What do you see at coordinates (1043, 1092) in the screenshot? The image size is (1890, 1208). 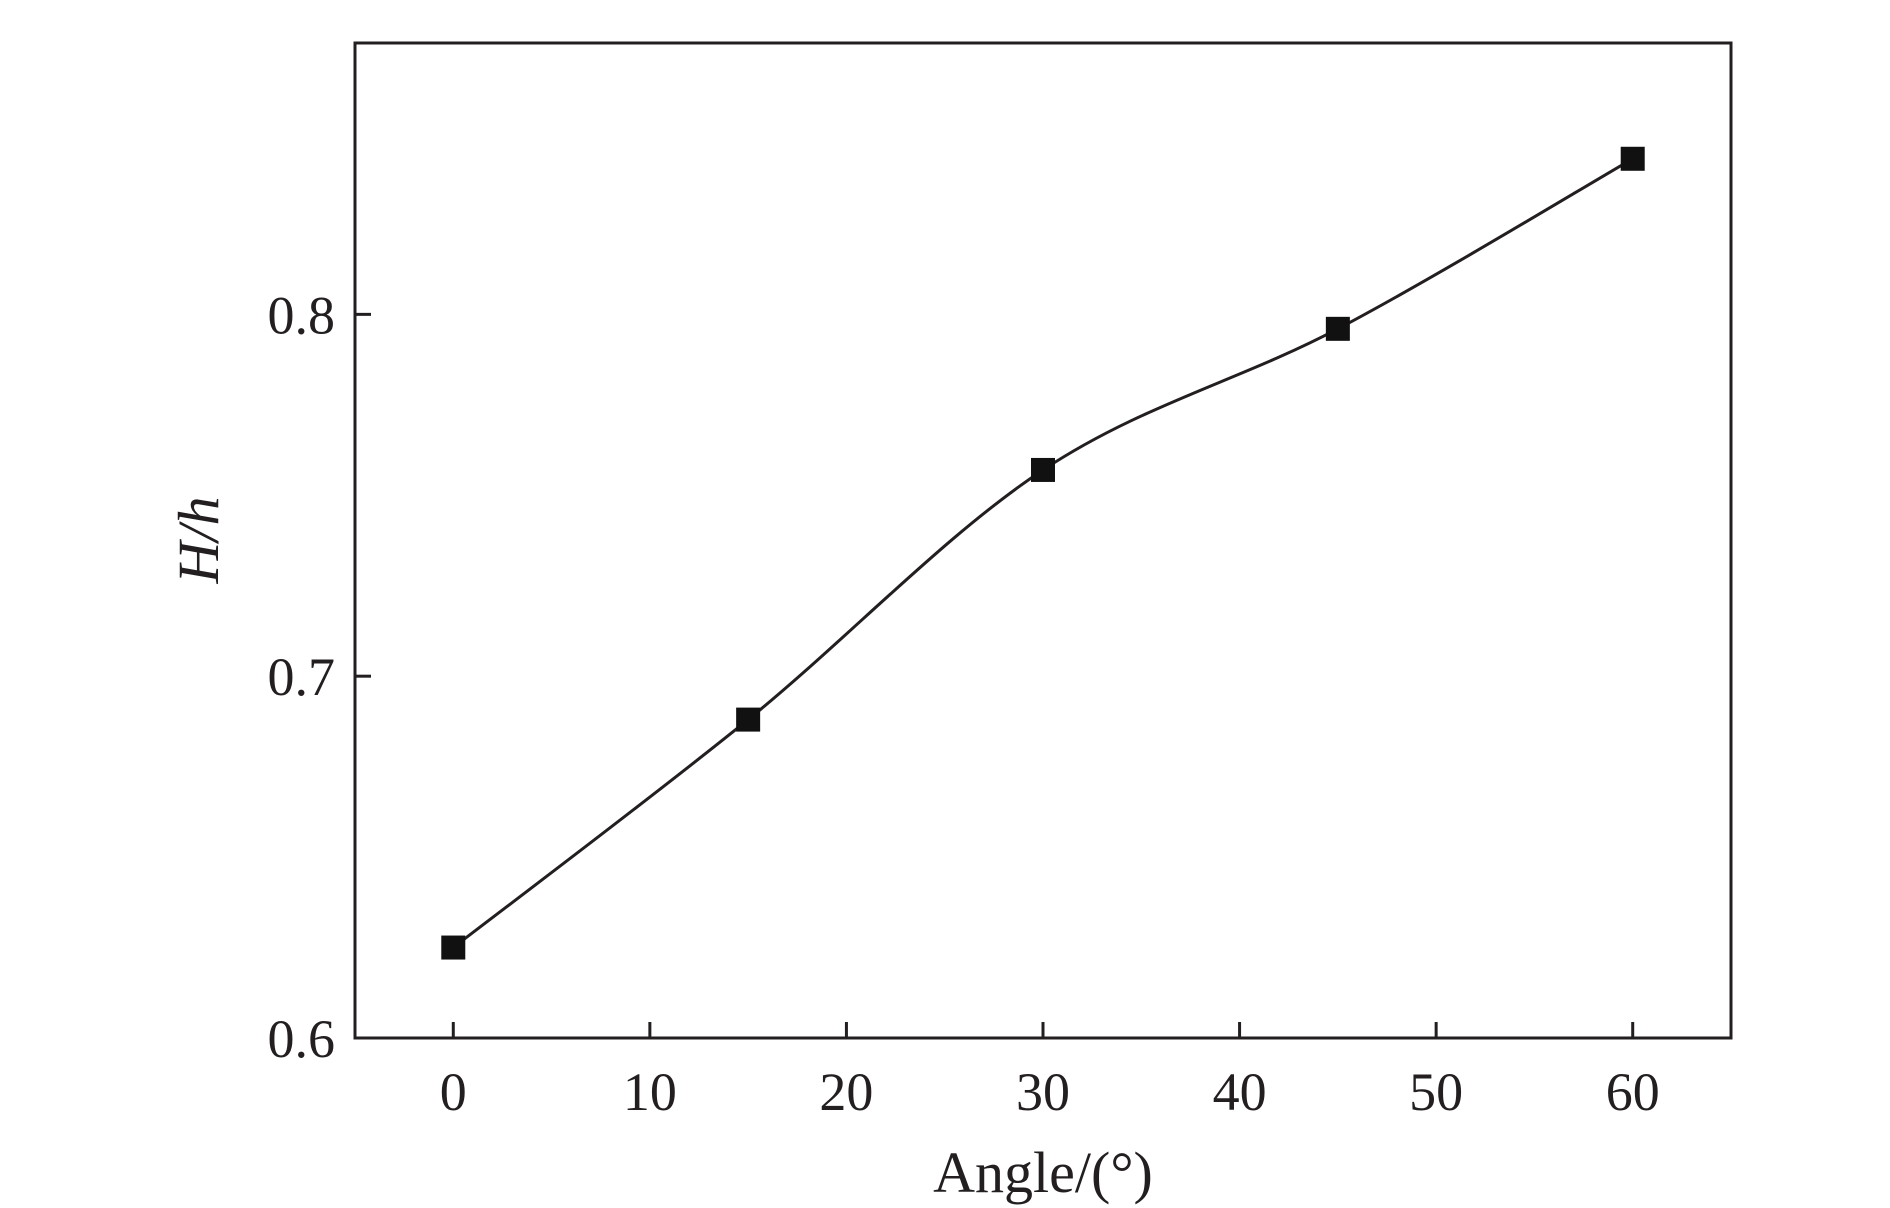 I see `x-tick-label: 30` at bounding box center [1043, 1092].